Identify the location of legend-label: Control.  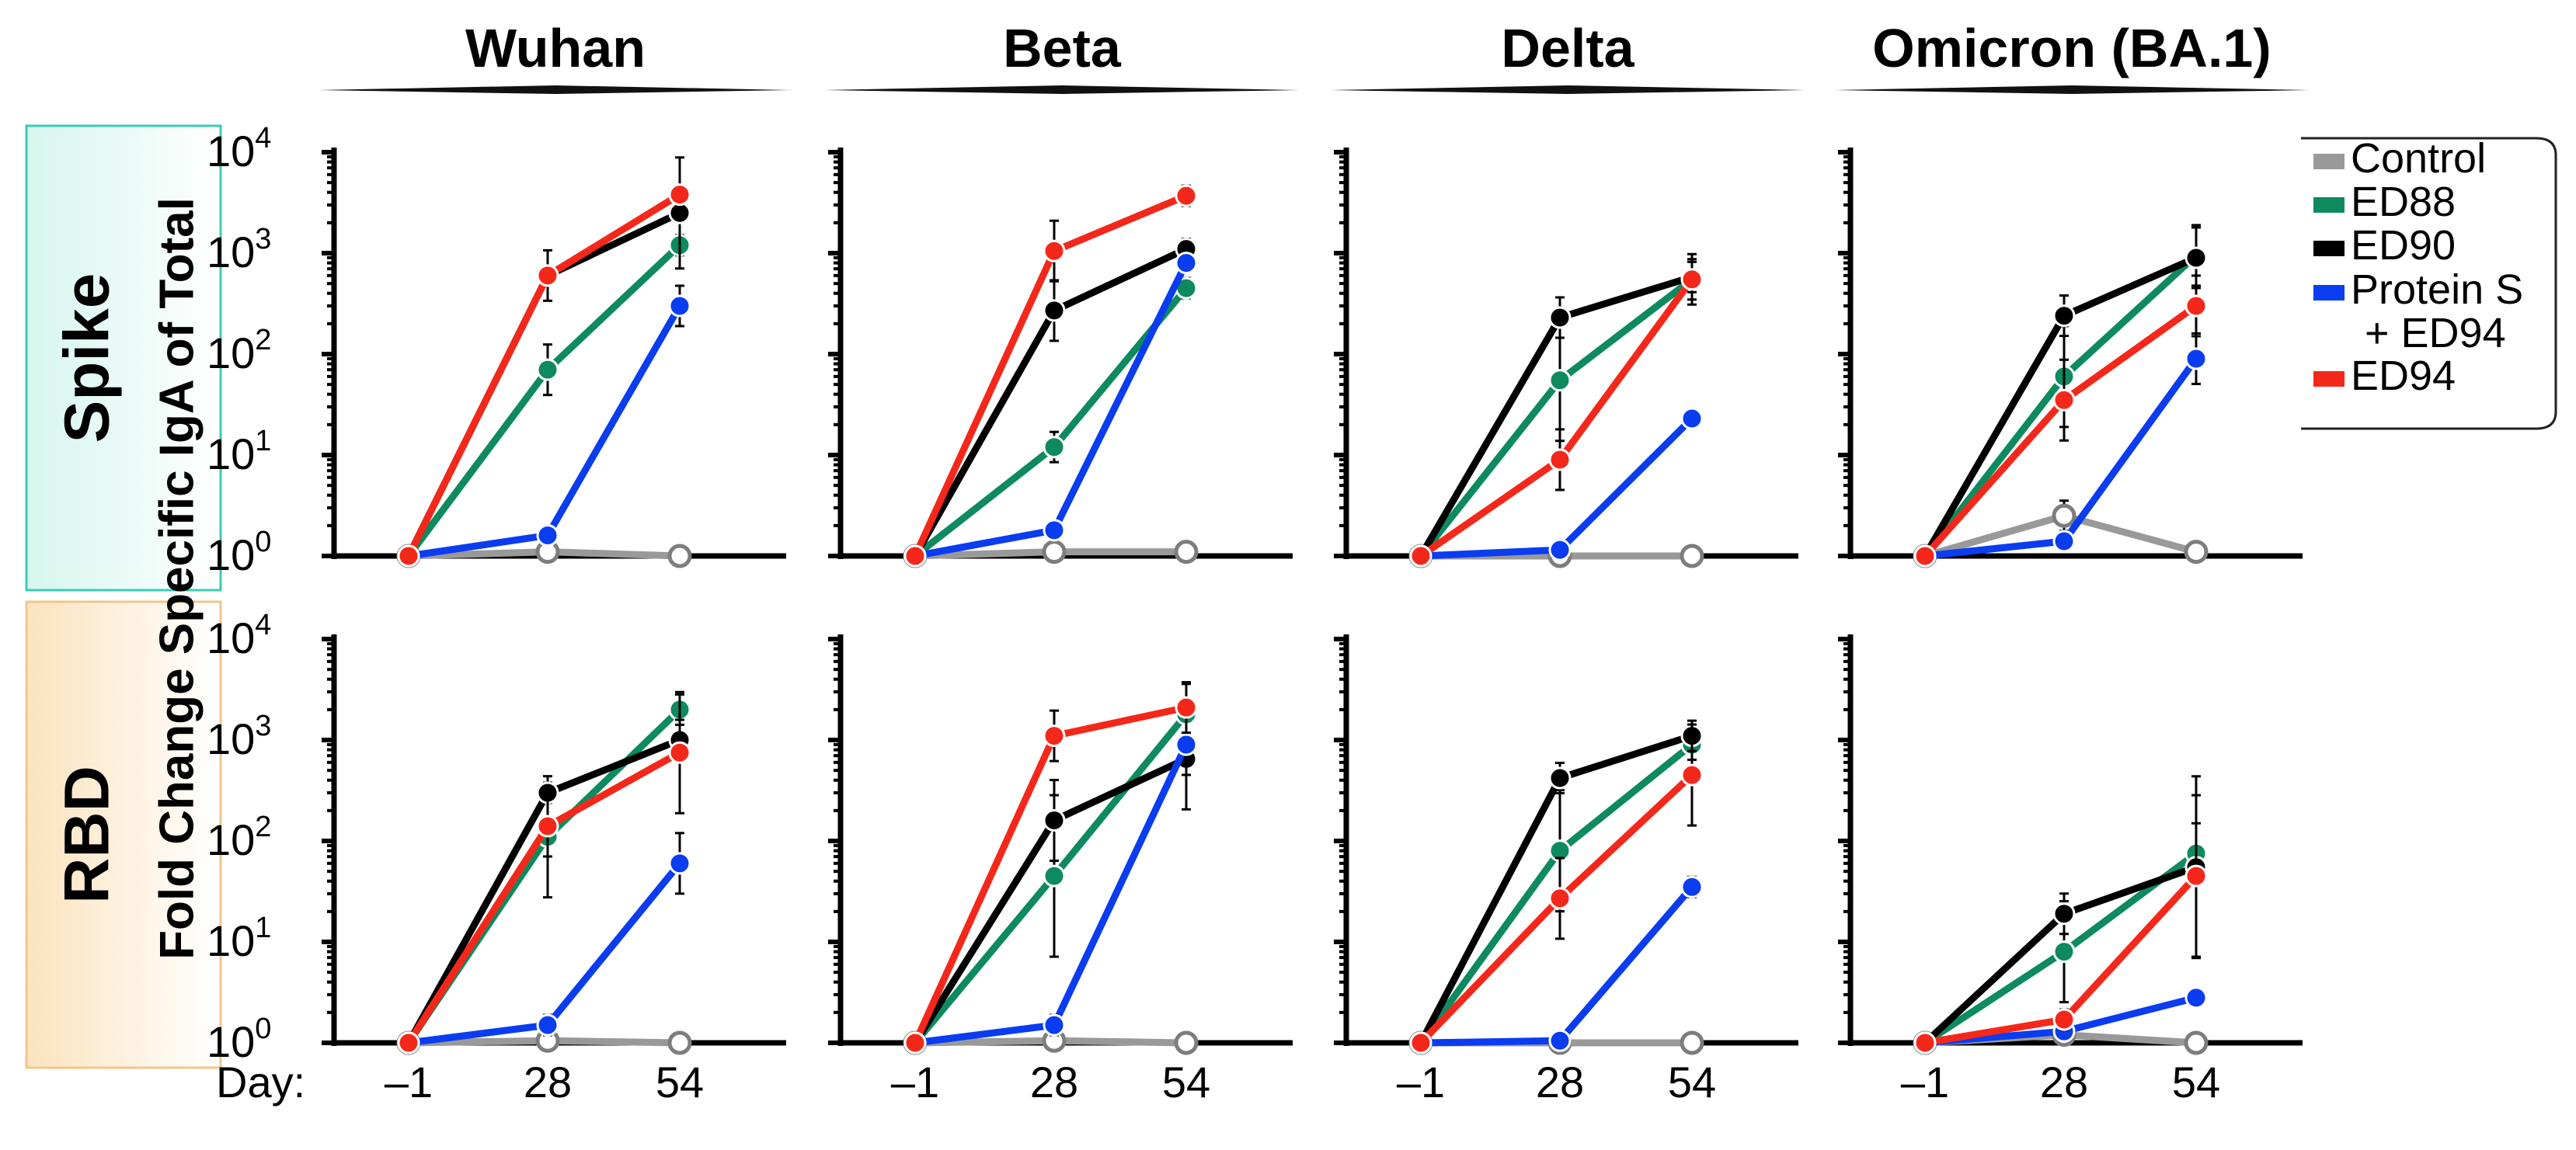
(2418, 158).